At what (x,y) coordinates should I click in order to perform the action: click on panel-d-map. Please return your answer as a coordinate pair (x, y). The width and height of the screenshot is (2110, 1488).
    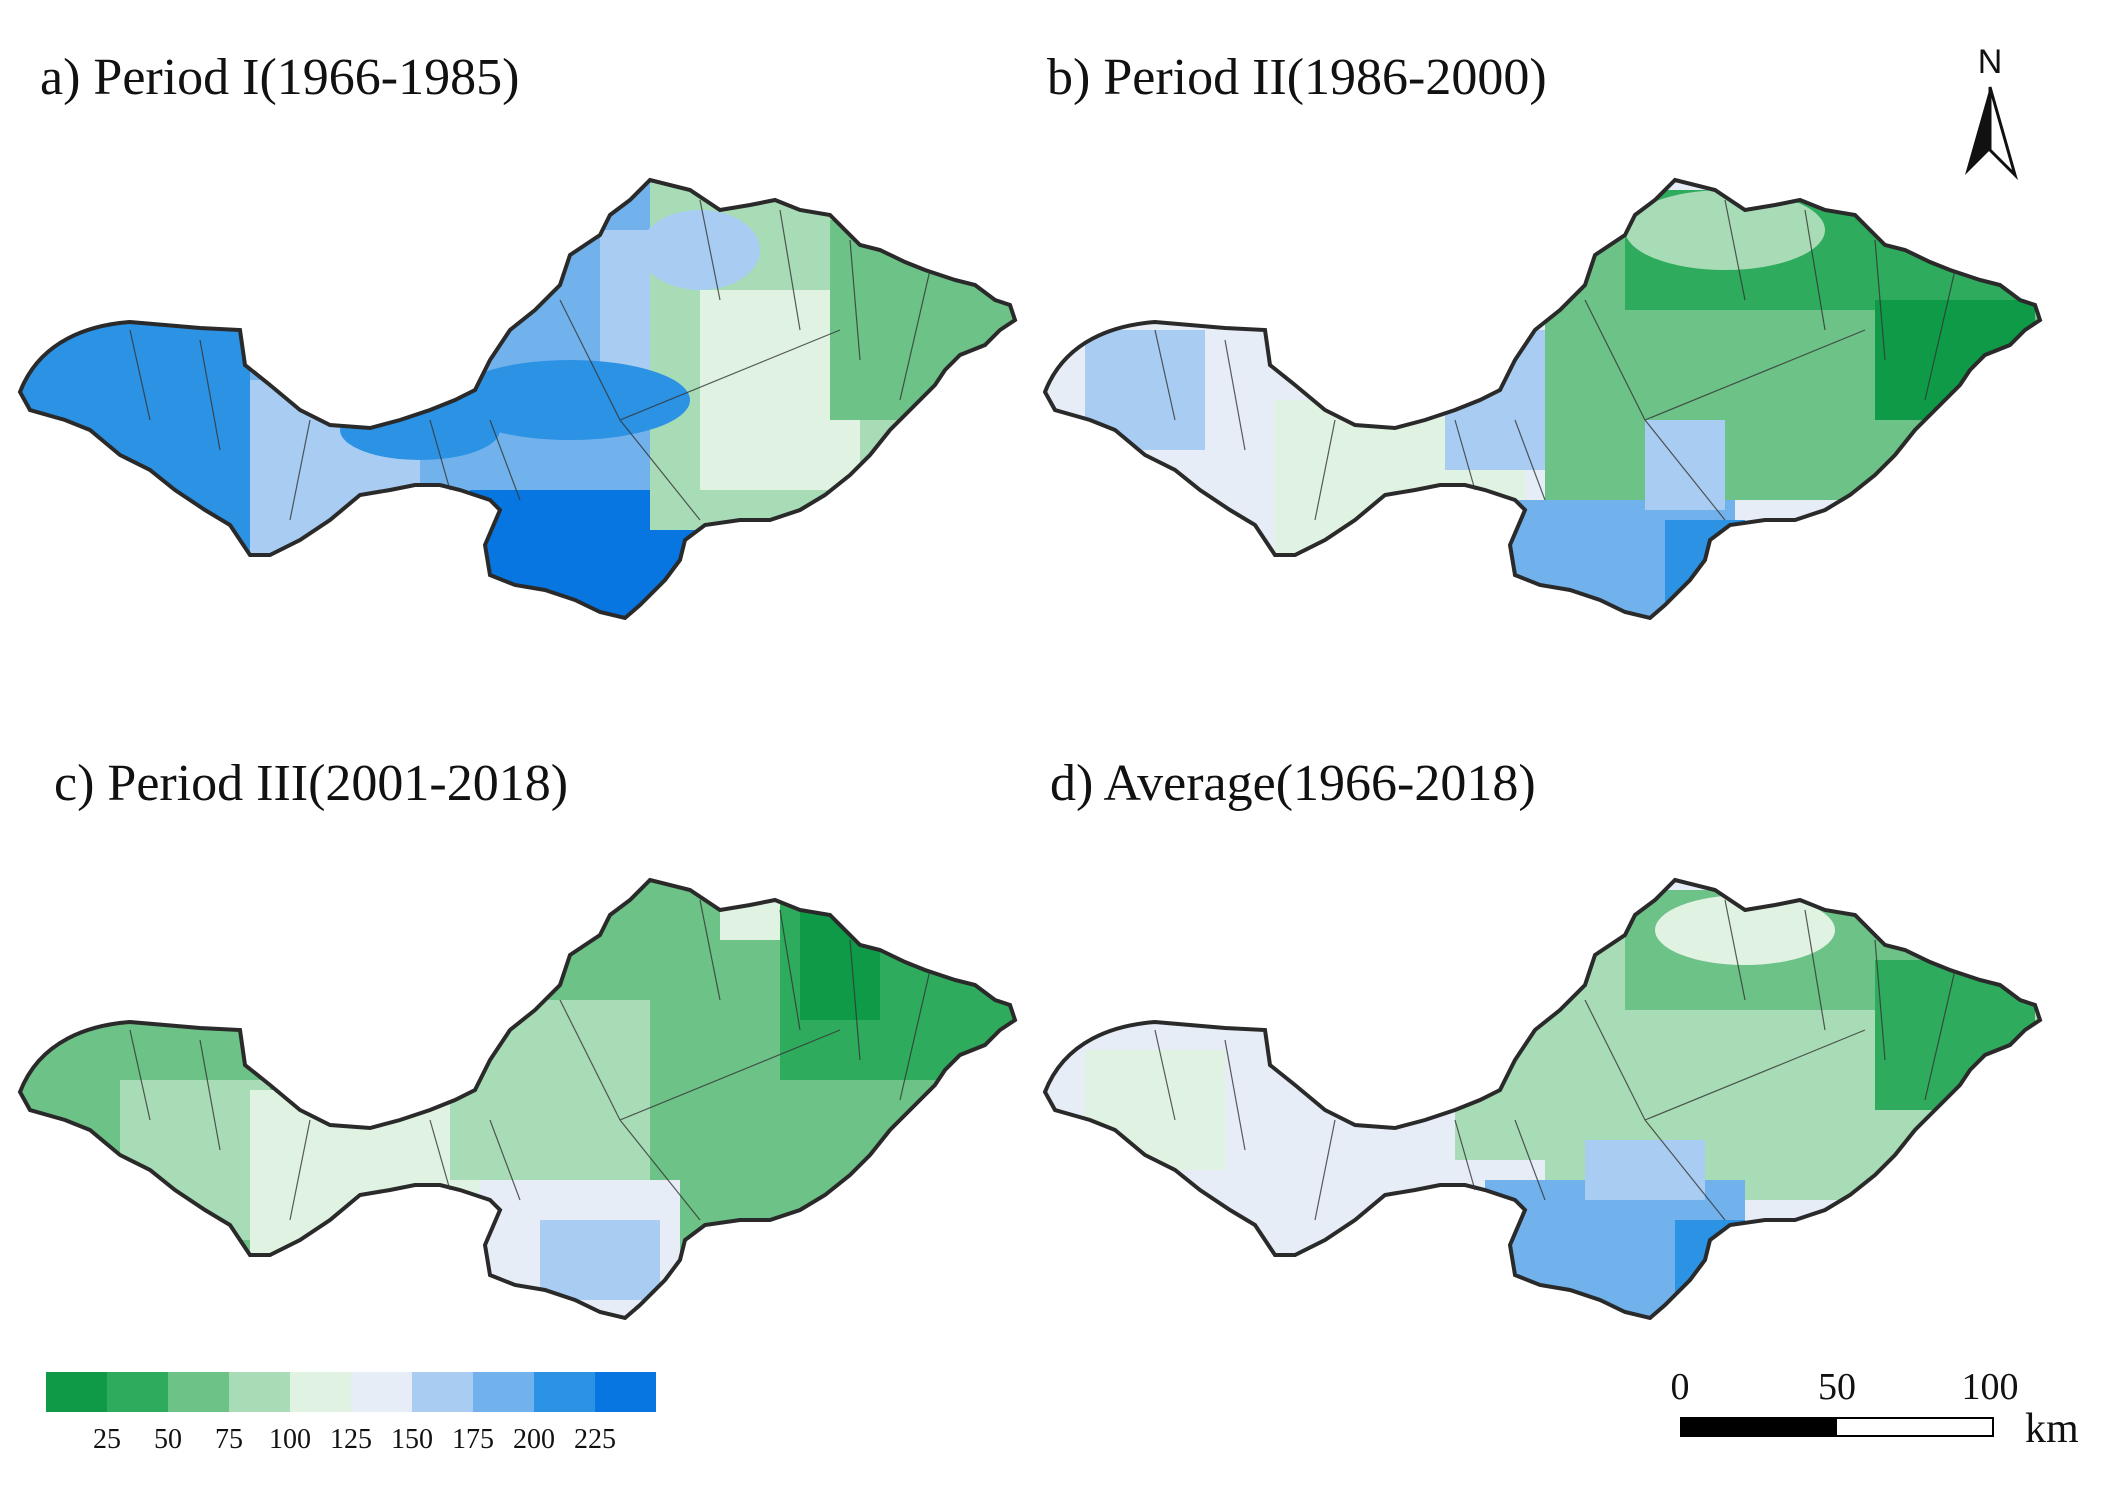
    Looking at the image, I should click on (1542, 1099).